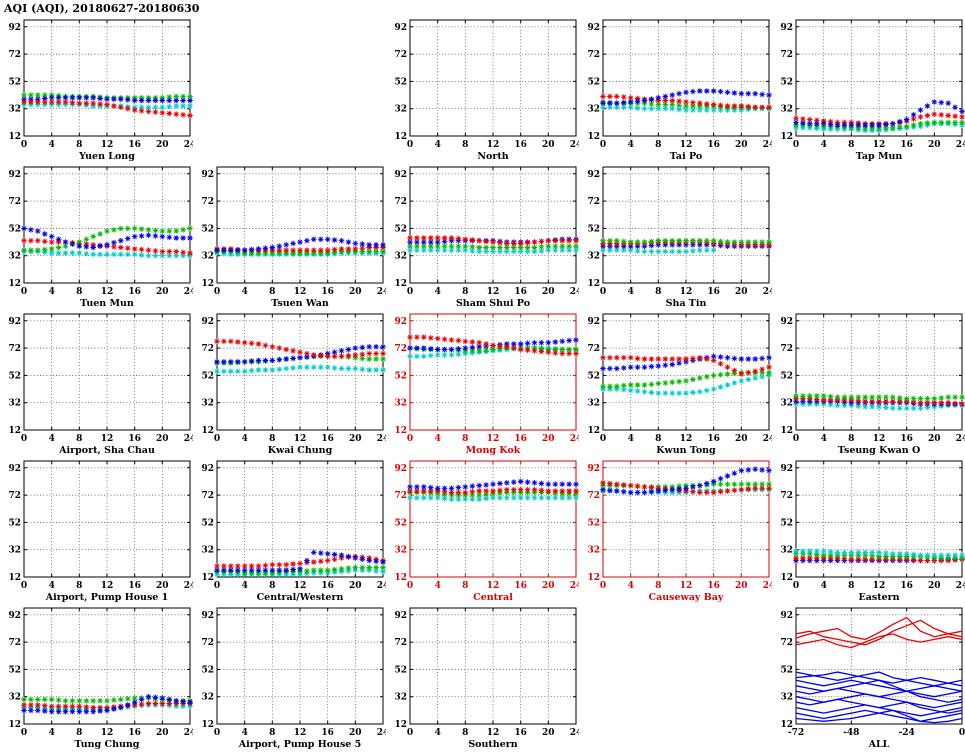 The height and width of the screenshot is (755, 965). I want to click on series-blue, so click(493, 485).